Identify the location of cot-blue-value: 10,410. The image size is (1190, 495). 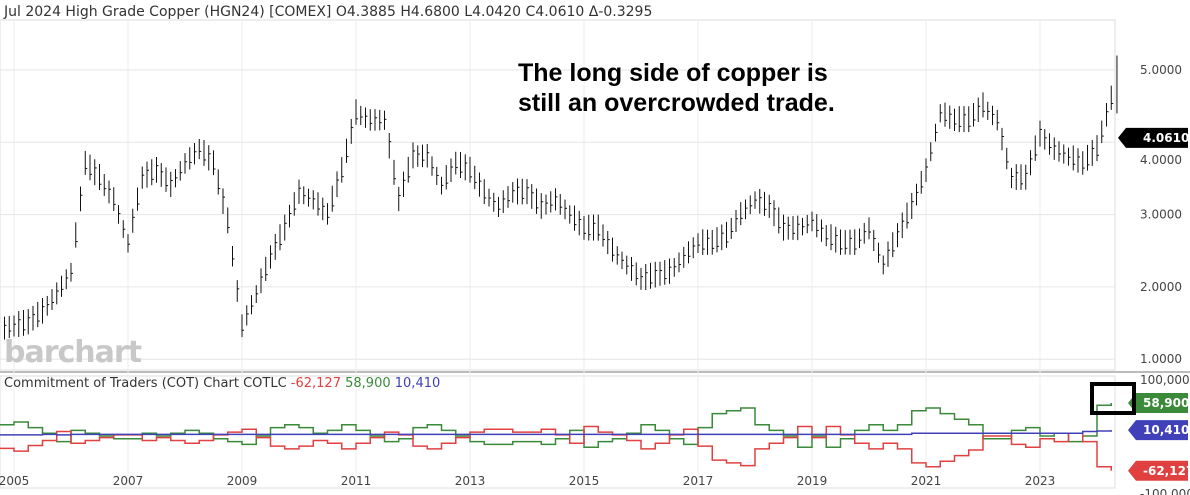
(417, 383).